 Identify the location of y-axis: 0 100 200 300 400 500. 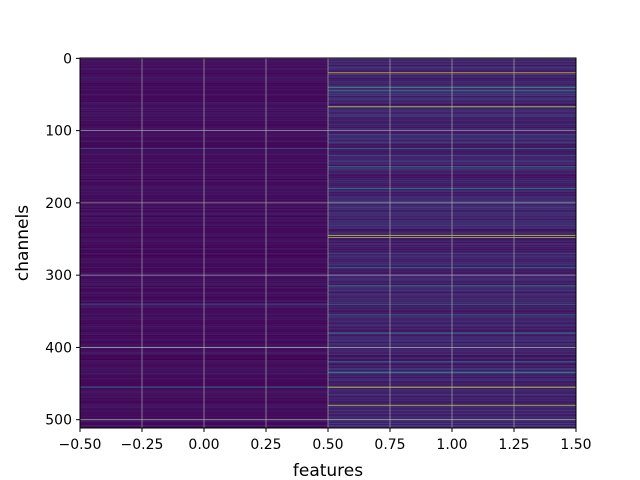
(62, 240).